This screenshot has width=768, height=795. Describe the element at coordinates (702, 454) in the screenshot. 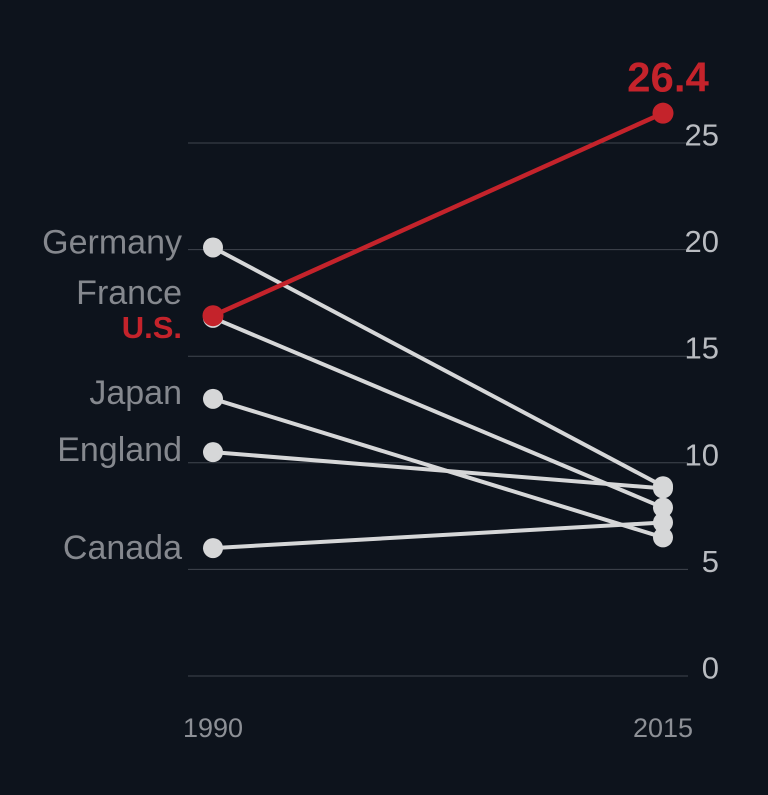

I see `y-tick-label-10: 10` at that location.